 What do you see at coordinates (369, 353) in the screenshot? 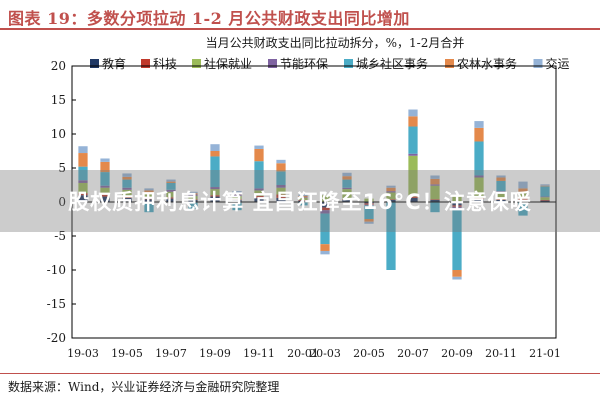
I see `x-tick-label: 20-05` at bounding box center [369, 353].